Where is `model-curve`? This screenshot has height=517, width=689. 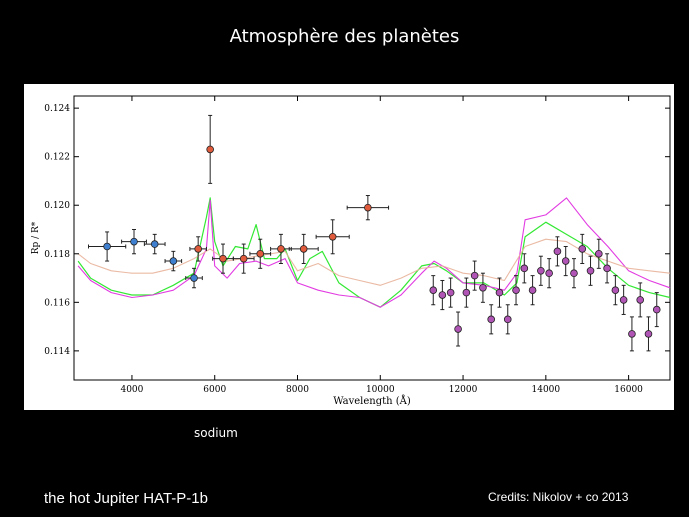
model-curve is located at coordinates (374, 262).